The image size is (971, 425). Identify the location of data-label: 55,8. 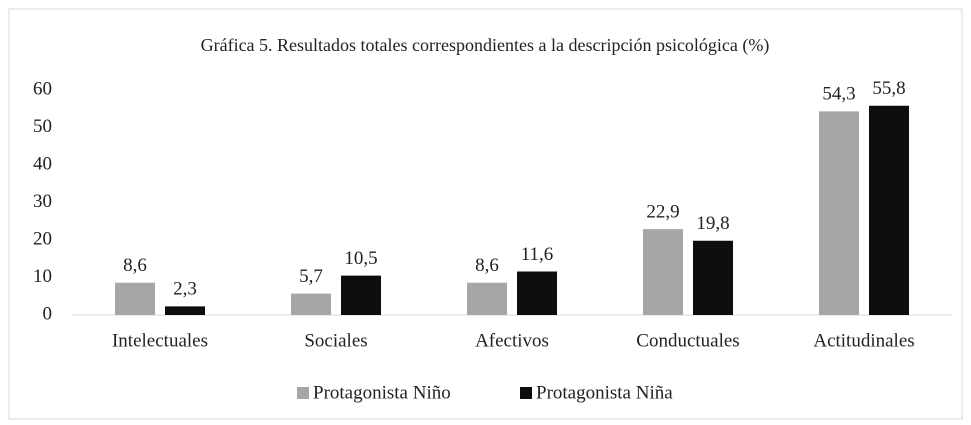
(888, 88).